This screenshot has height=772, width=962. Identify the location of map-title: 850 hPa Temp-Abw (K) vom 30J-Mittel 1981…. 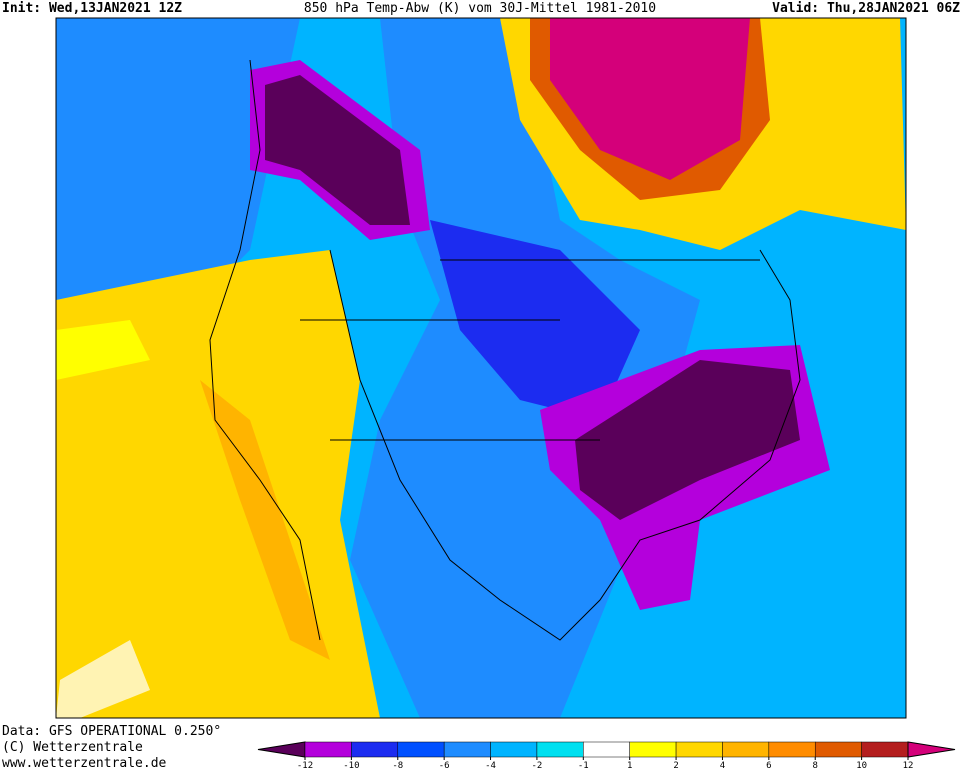
(480, 8).